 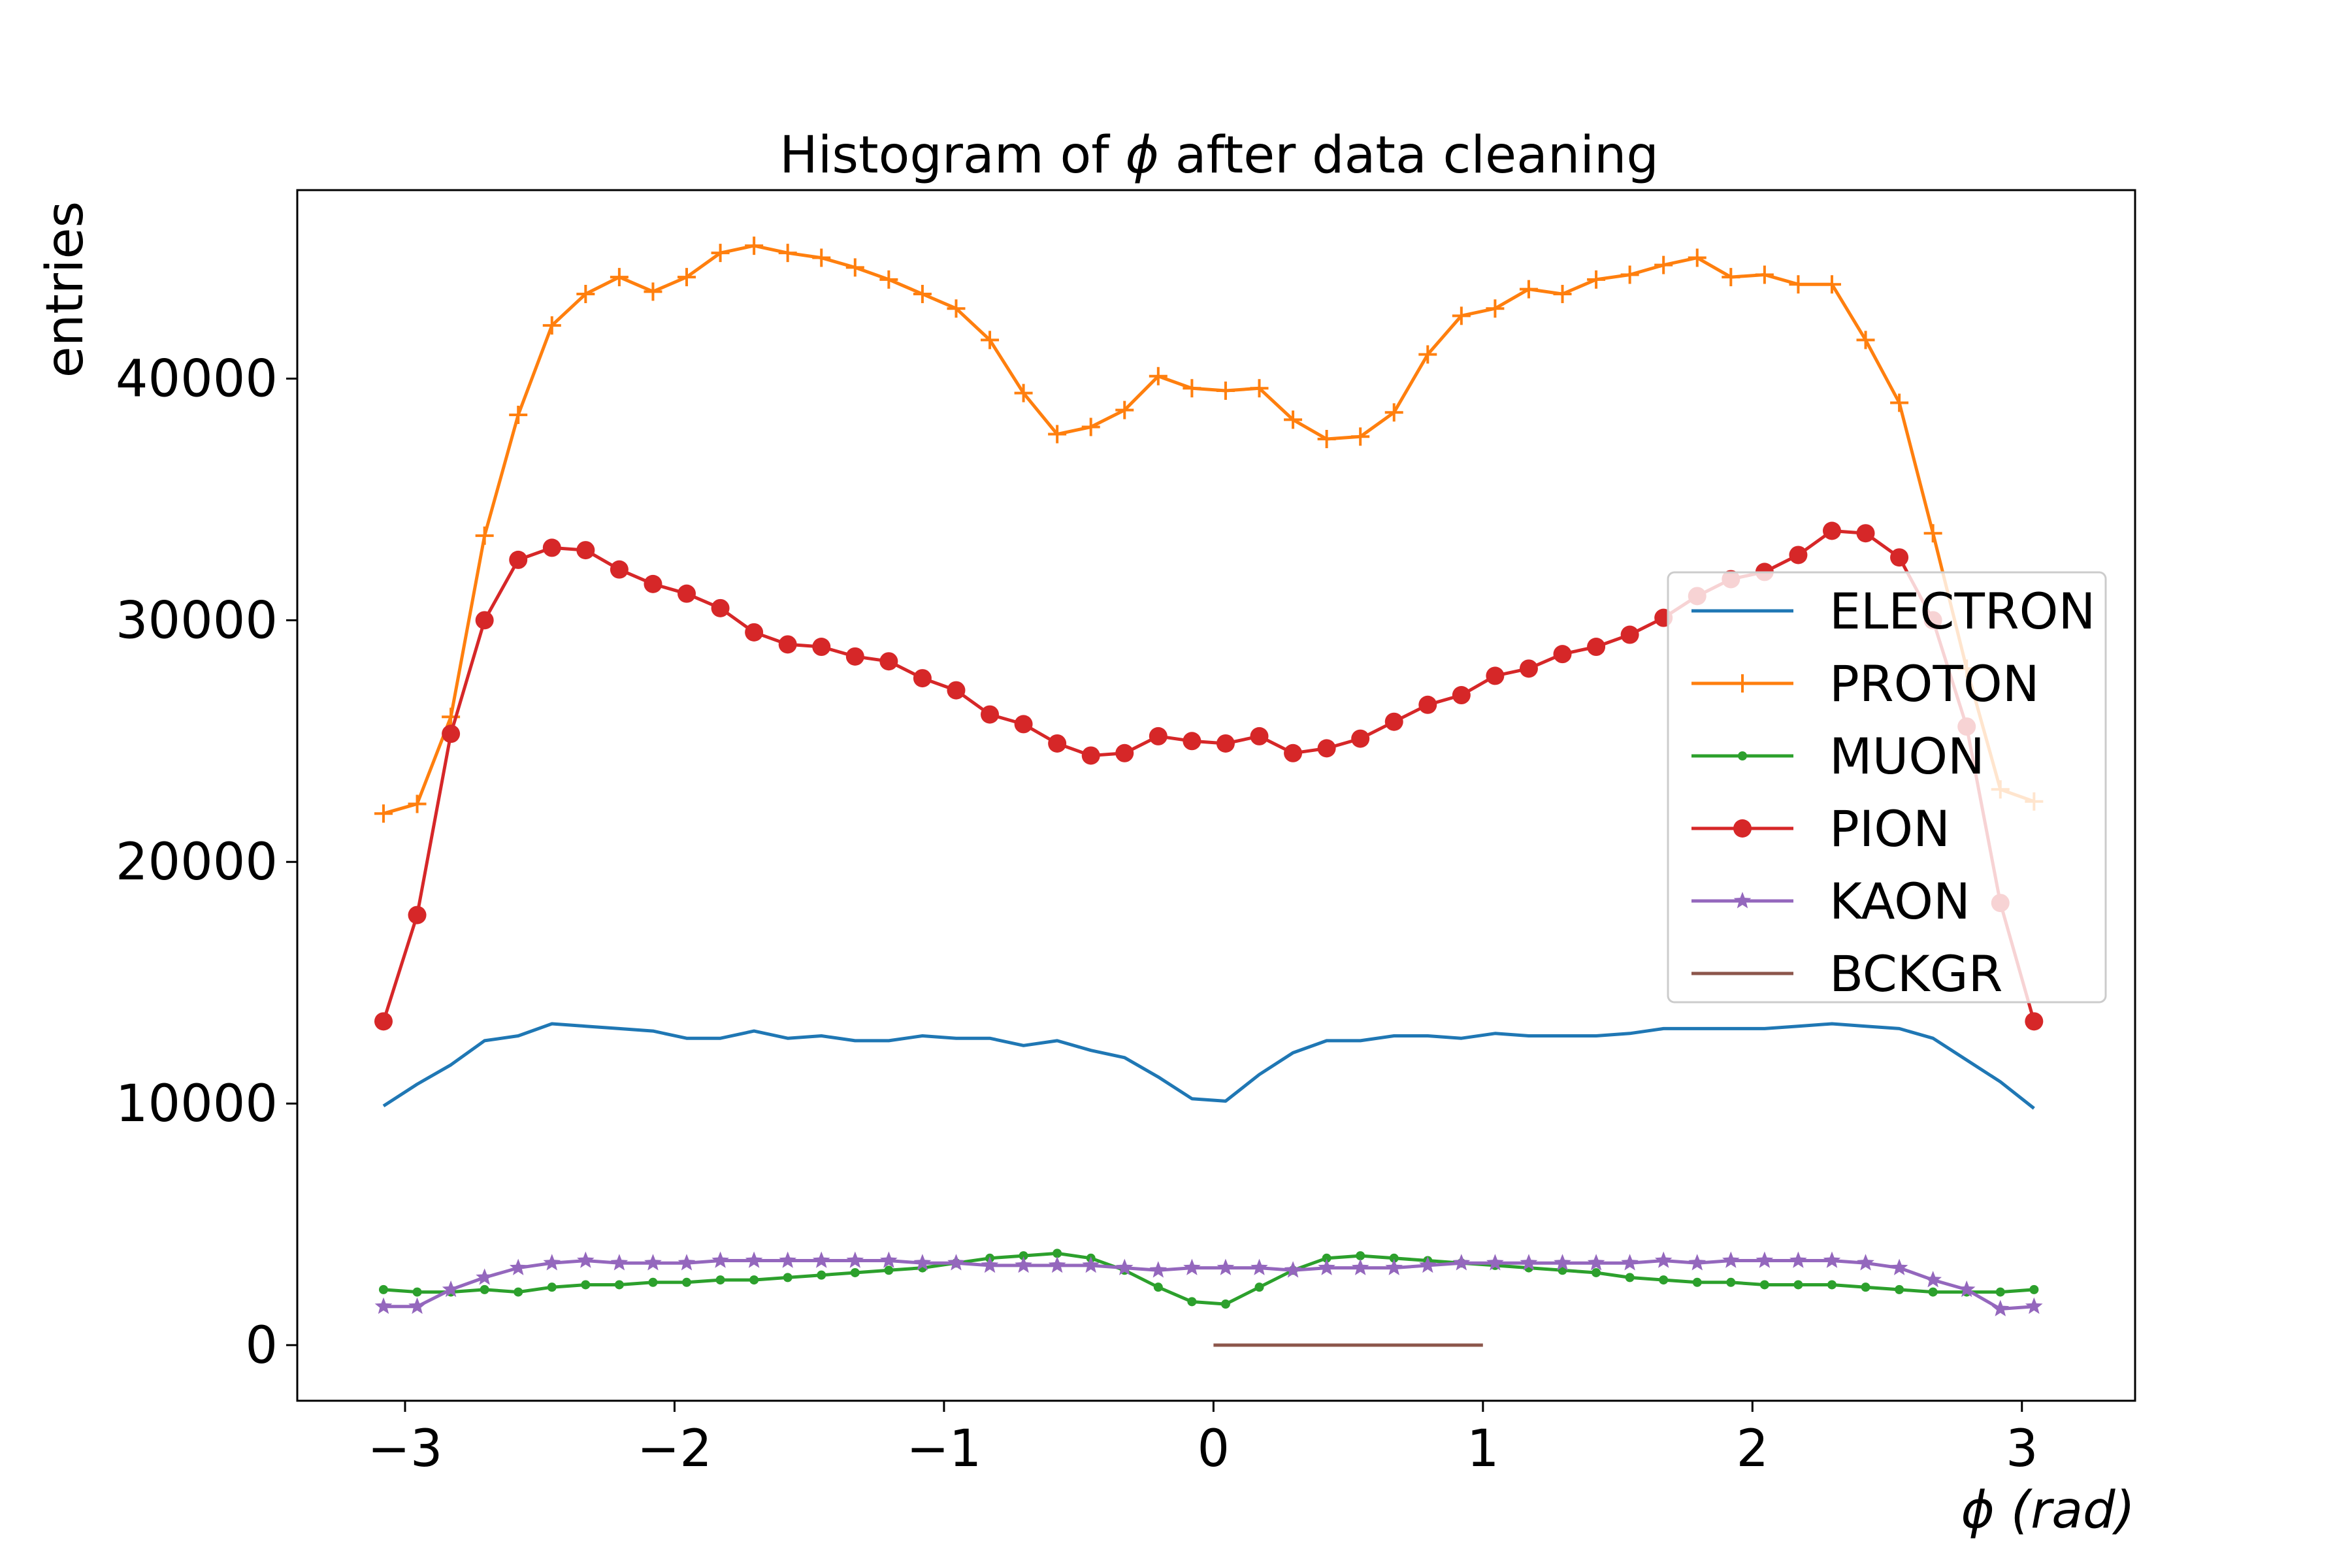 I want to click on series-line-muon, so click(x=1208, y=1278).